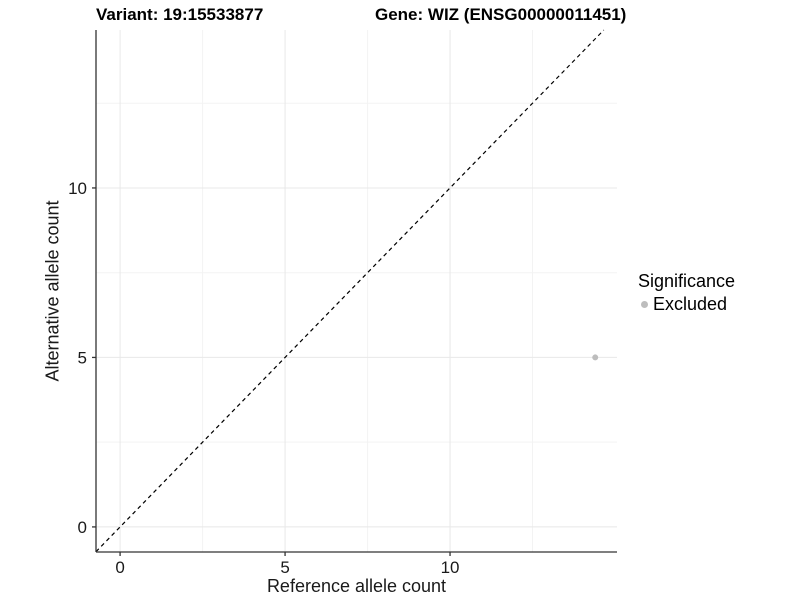 The width and height of the screenshot is (800, 600). Describe the element at coordinates (119, 567) in the screenshot. I see `x-tick-label: 0` at that location.